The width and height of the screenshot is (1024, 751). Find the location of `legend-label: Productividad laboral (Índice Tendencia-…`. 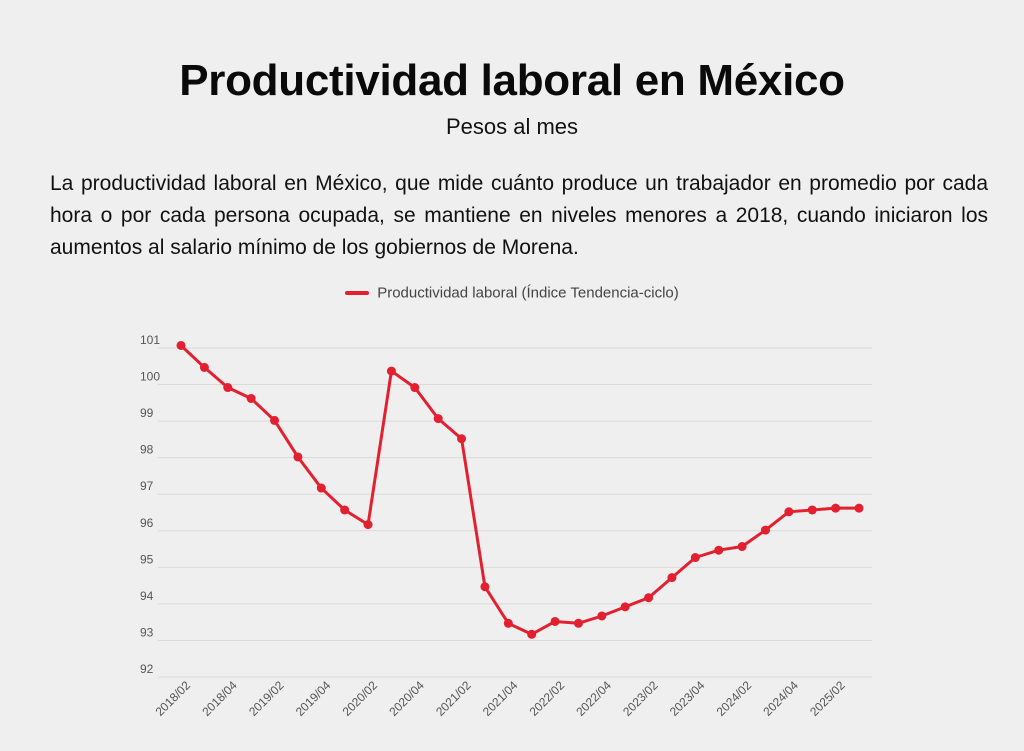

legend-label: Productividad laboral (Índice Tendencia-… is located at coordinates (528, 293).